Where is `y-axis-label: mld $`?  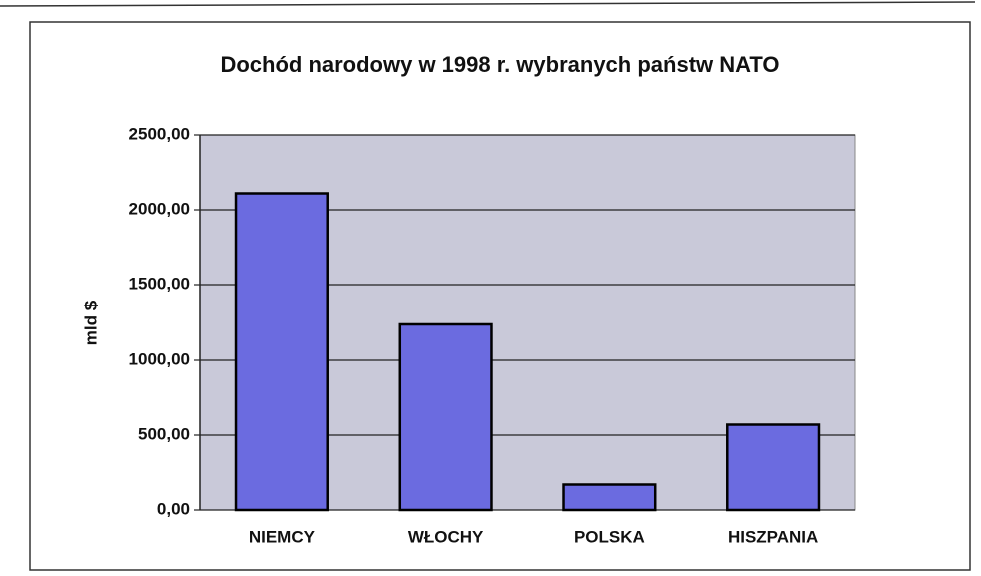
y-axis-label: mld $ is located at coordinates (90, 322).